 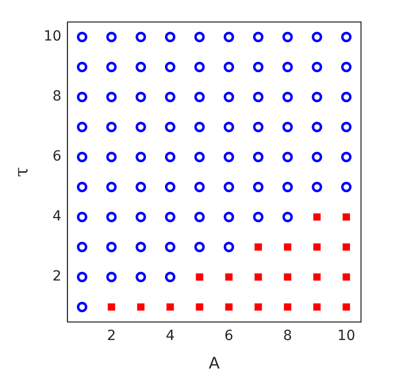 What do you see at coordinates (111, 336) in the screenshot?
I see `x-tick-label: 2` at bounding box center [111, 336].